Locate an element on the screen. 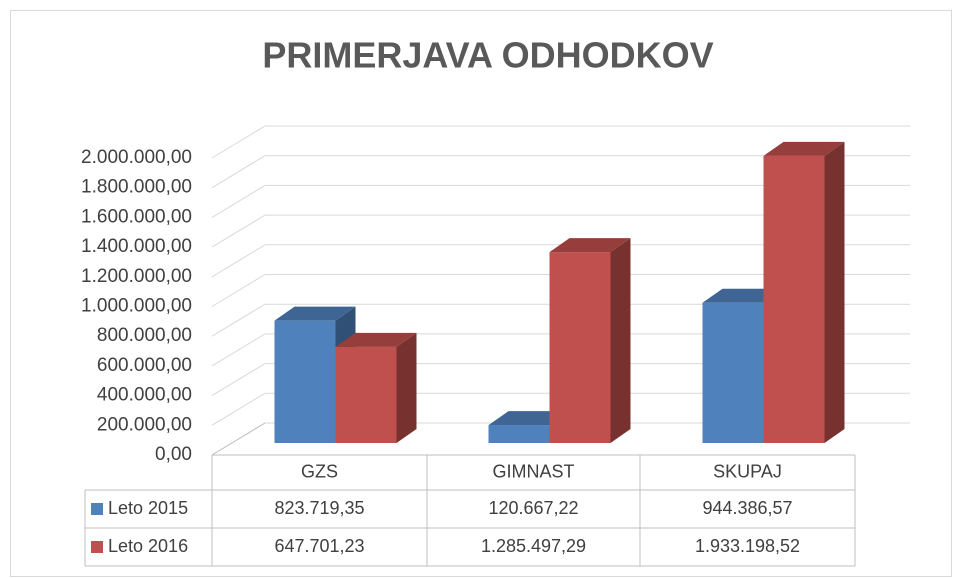  y-tick-label: 1.400.000,00 is located at coordinates (136, 246).